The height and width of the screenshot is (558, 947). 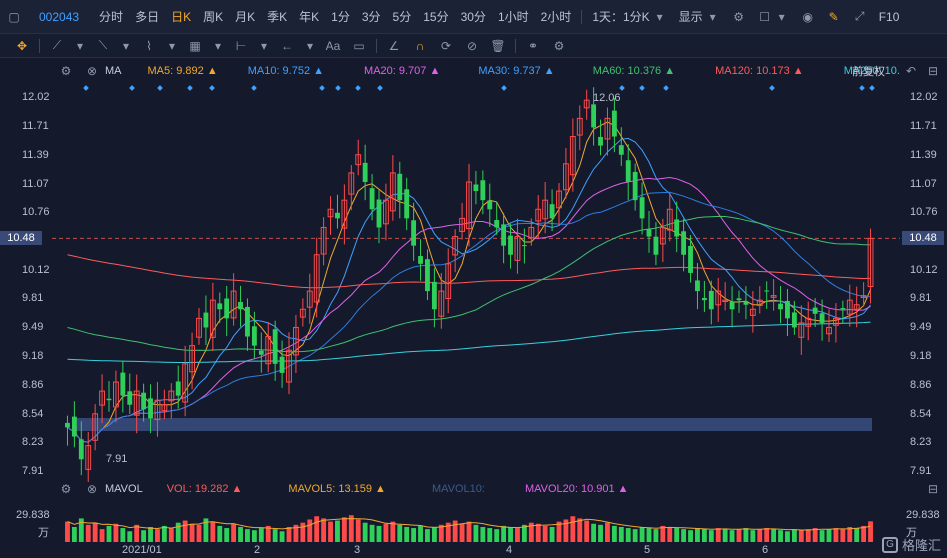 What do you see at coordinates (420, 45) in the screenshot?
I see `magnet-icon: ∩` at bounding box center [420, 45].